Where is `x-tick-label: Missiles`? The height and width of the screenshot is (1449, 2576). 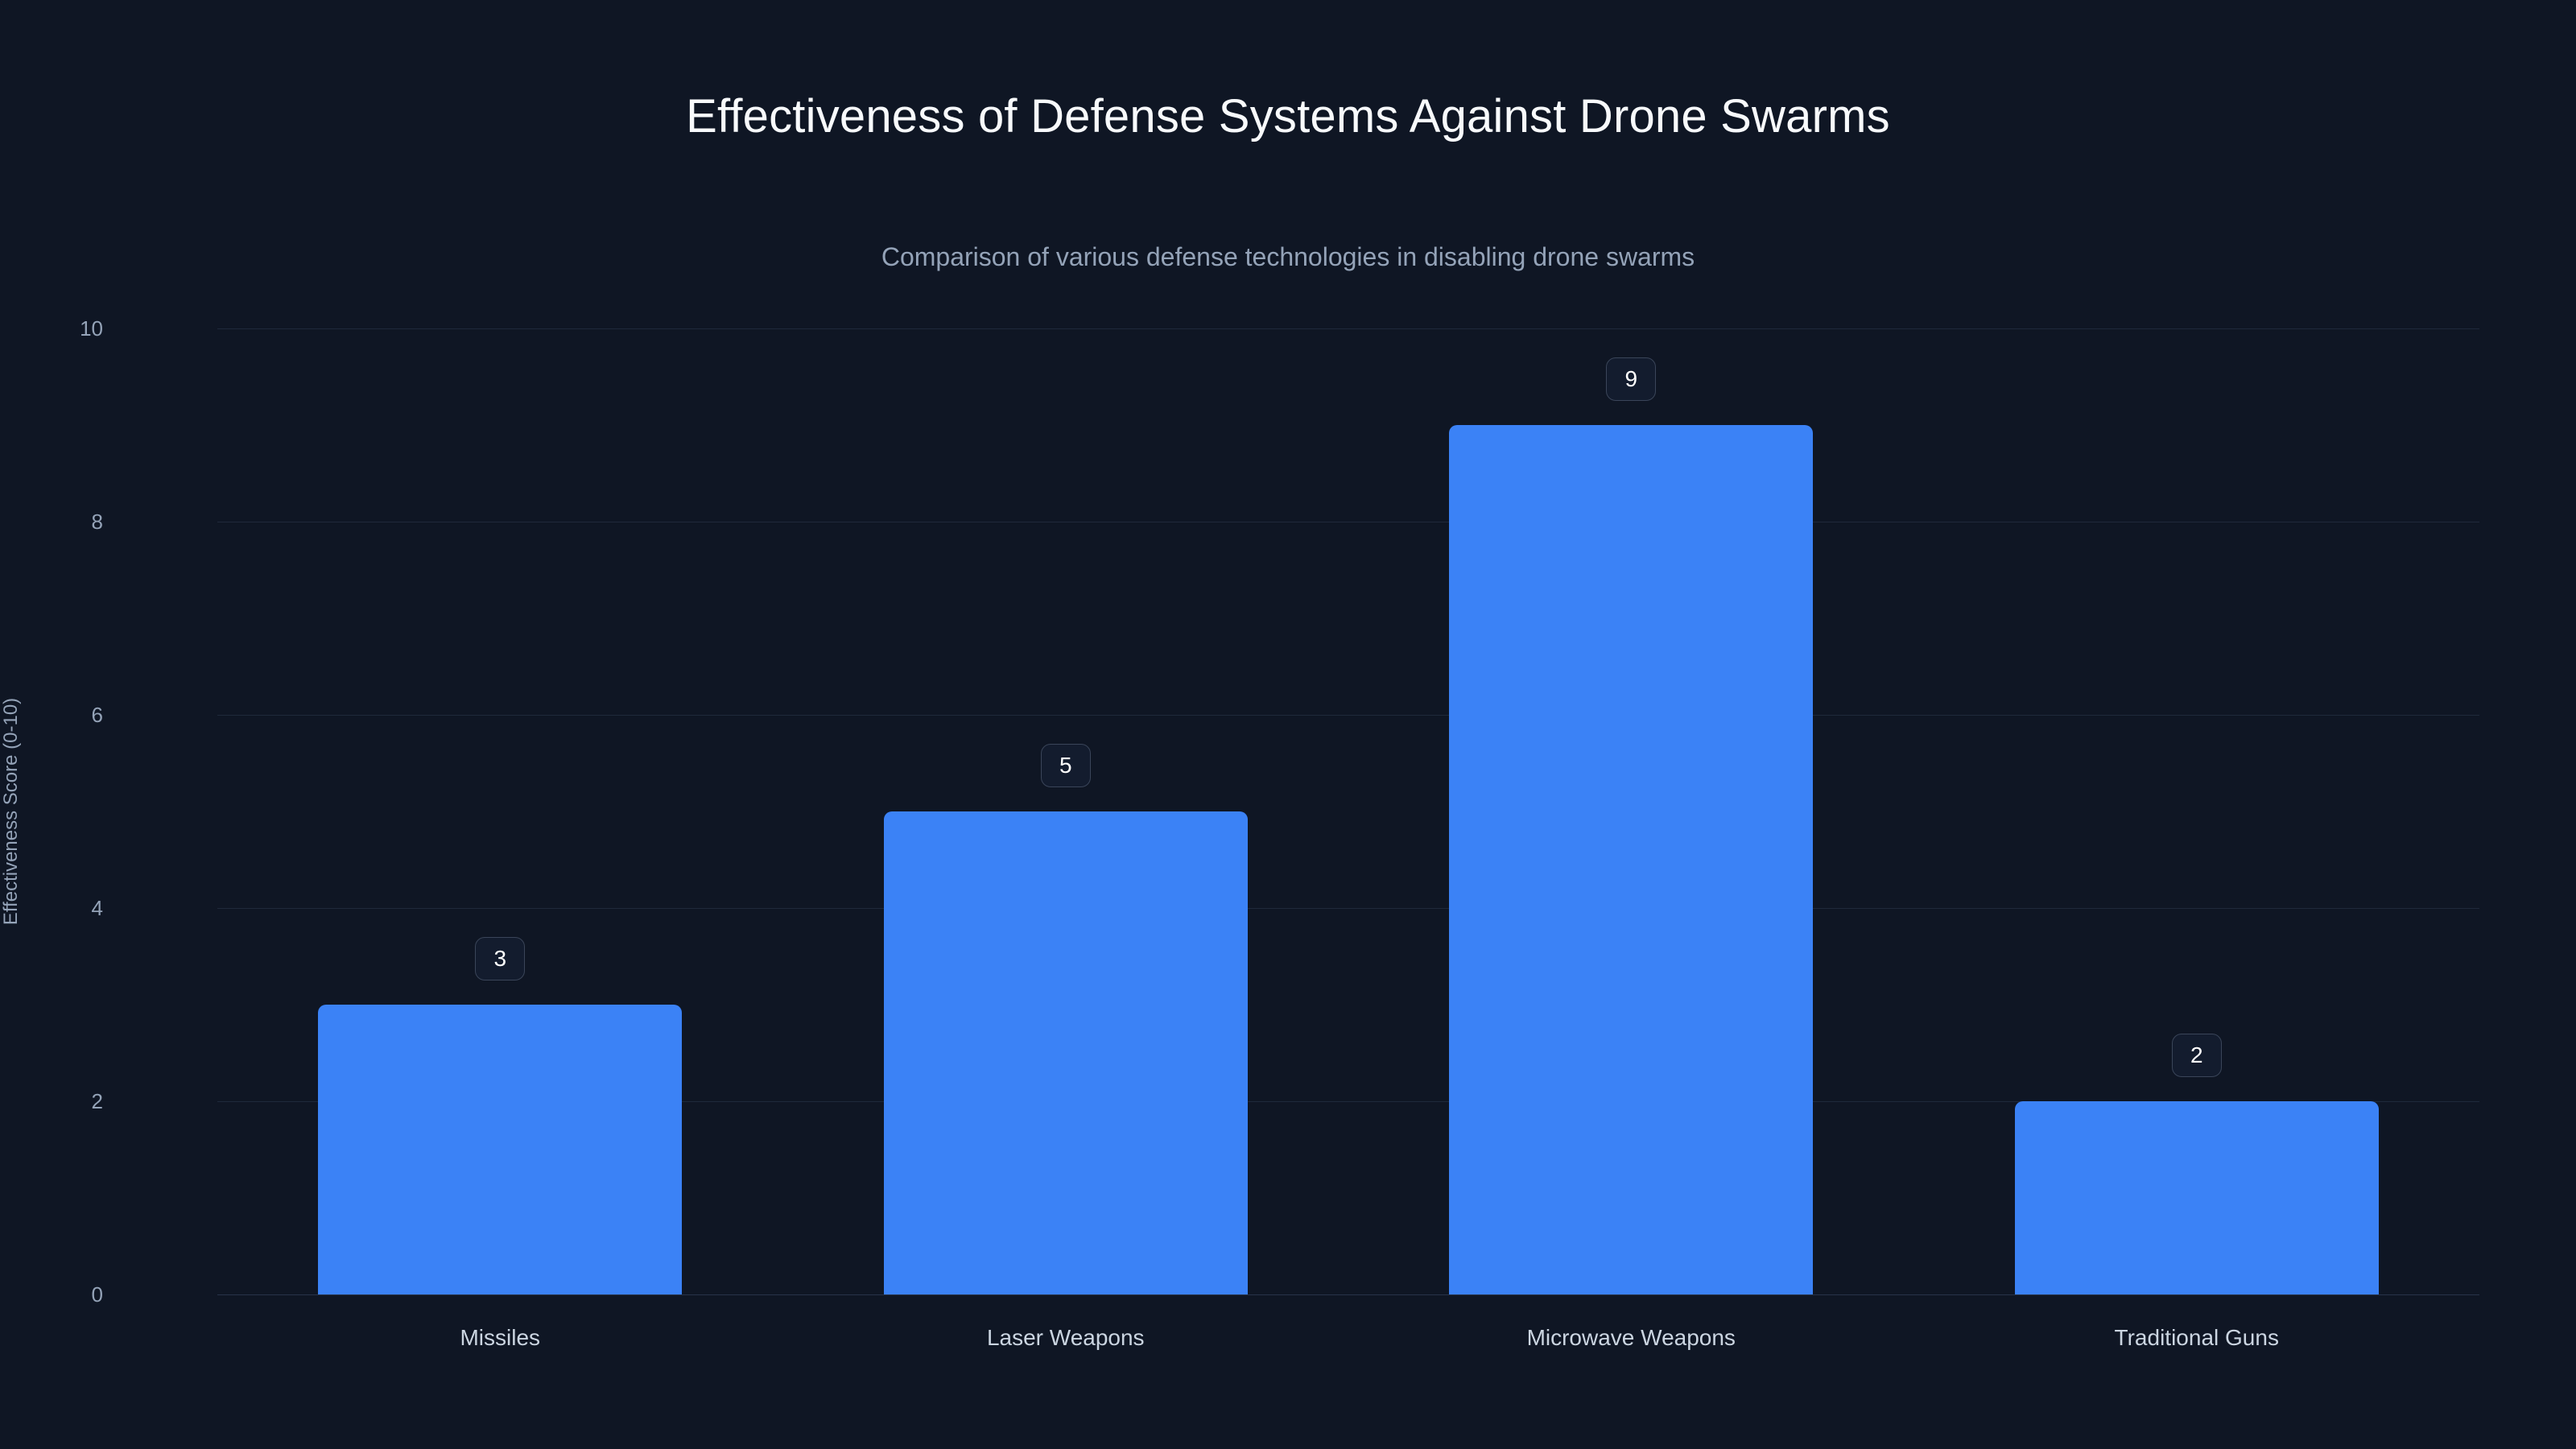 x-tick-label: Missiles is located at coordinates (500, 1337).